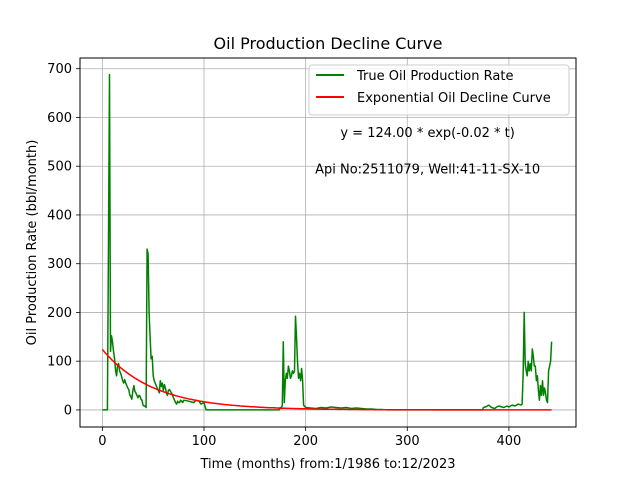 The width and height of the screenshot is (640, 480). What do you see at coordinates (454, 98) in the screenshot?
I see `legend-label-exponential: Exponential Oil Decline Curve` at bounding box center [454, 98].